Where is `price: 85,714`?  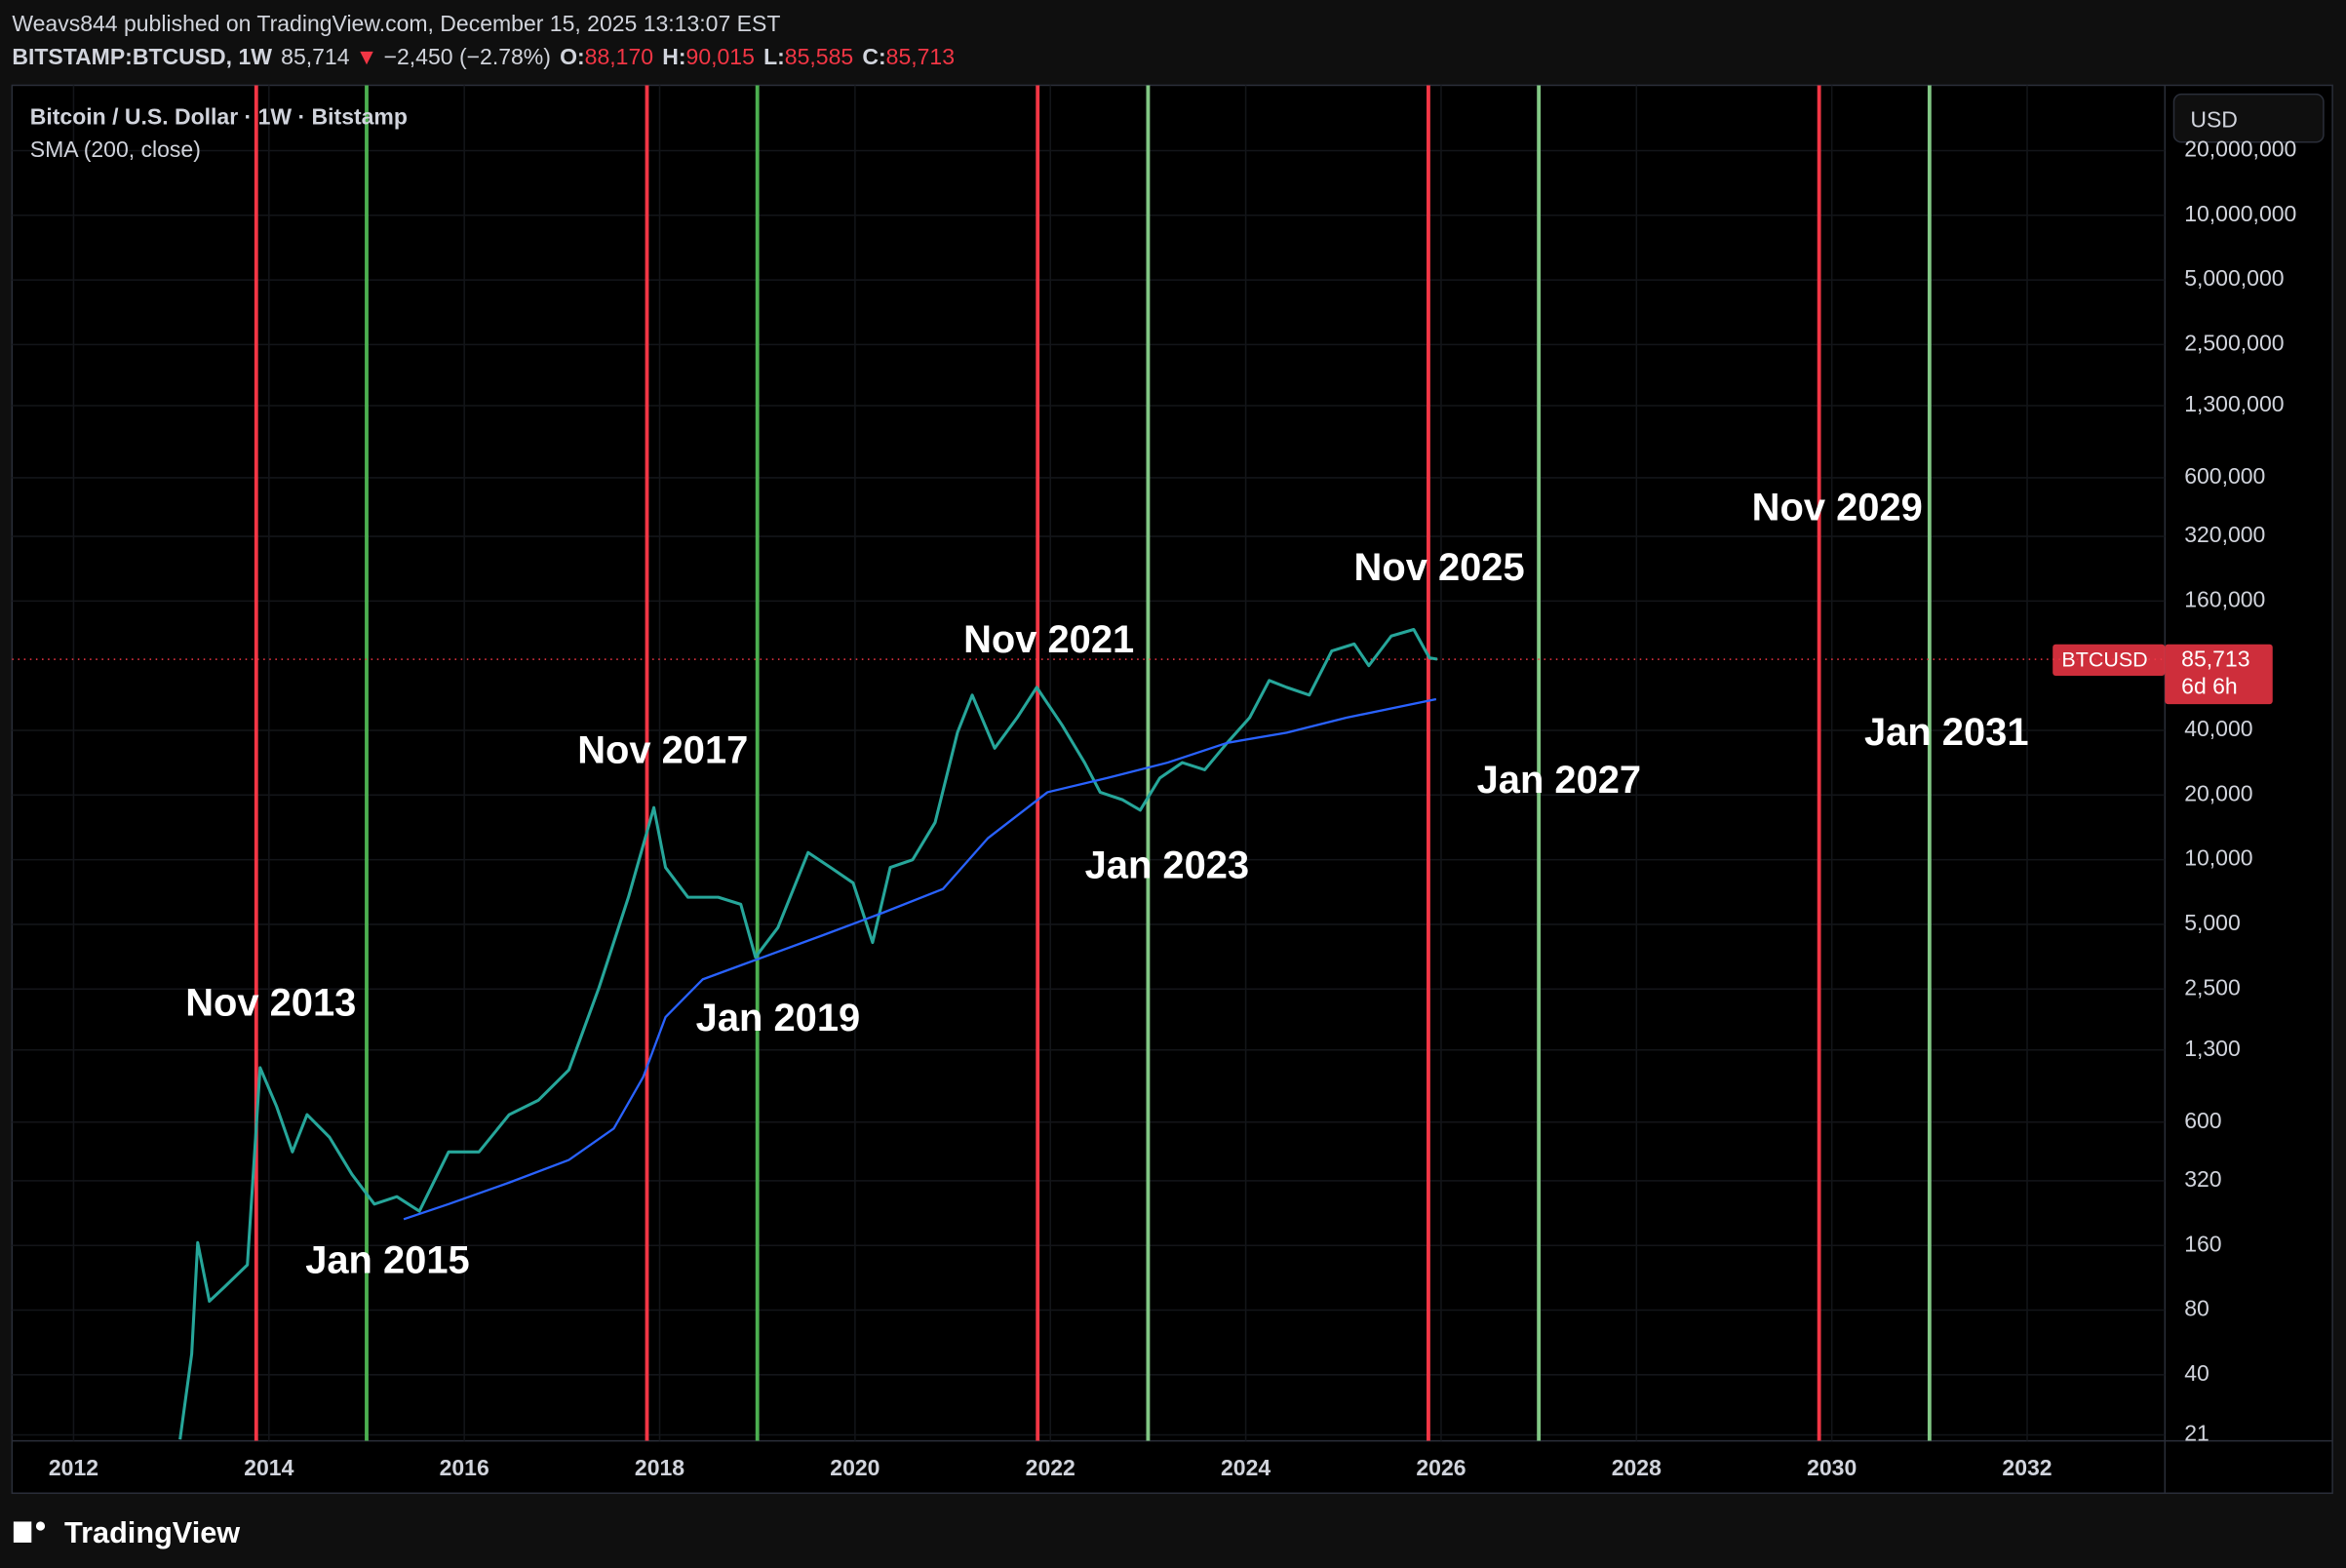 price: 85,714 is located at coordinates (315, 56).